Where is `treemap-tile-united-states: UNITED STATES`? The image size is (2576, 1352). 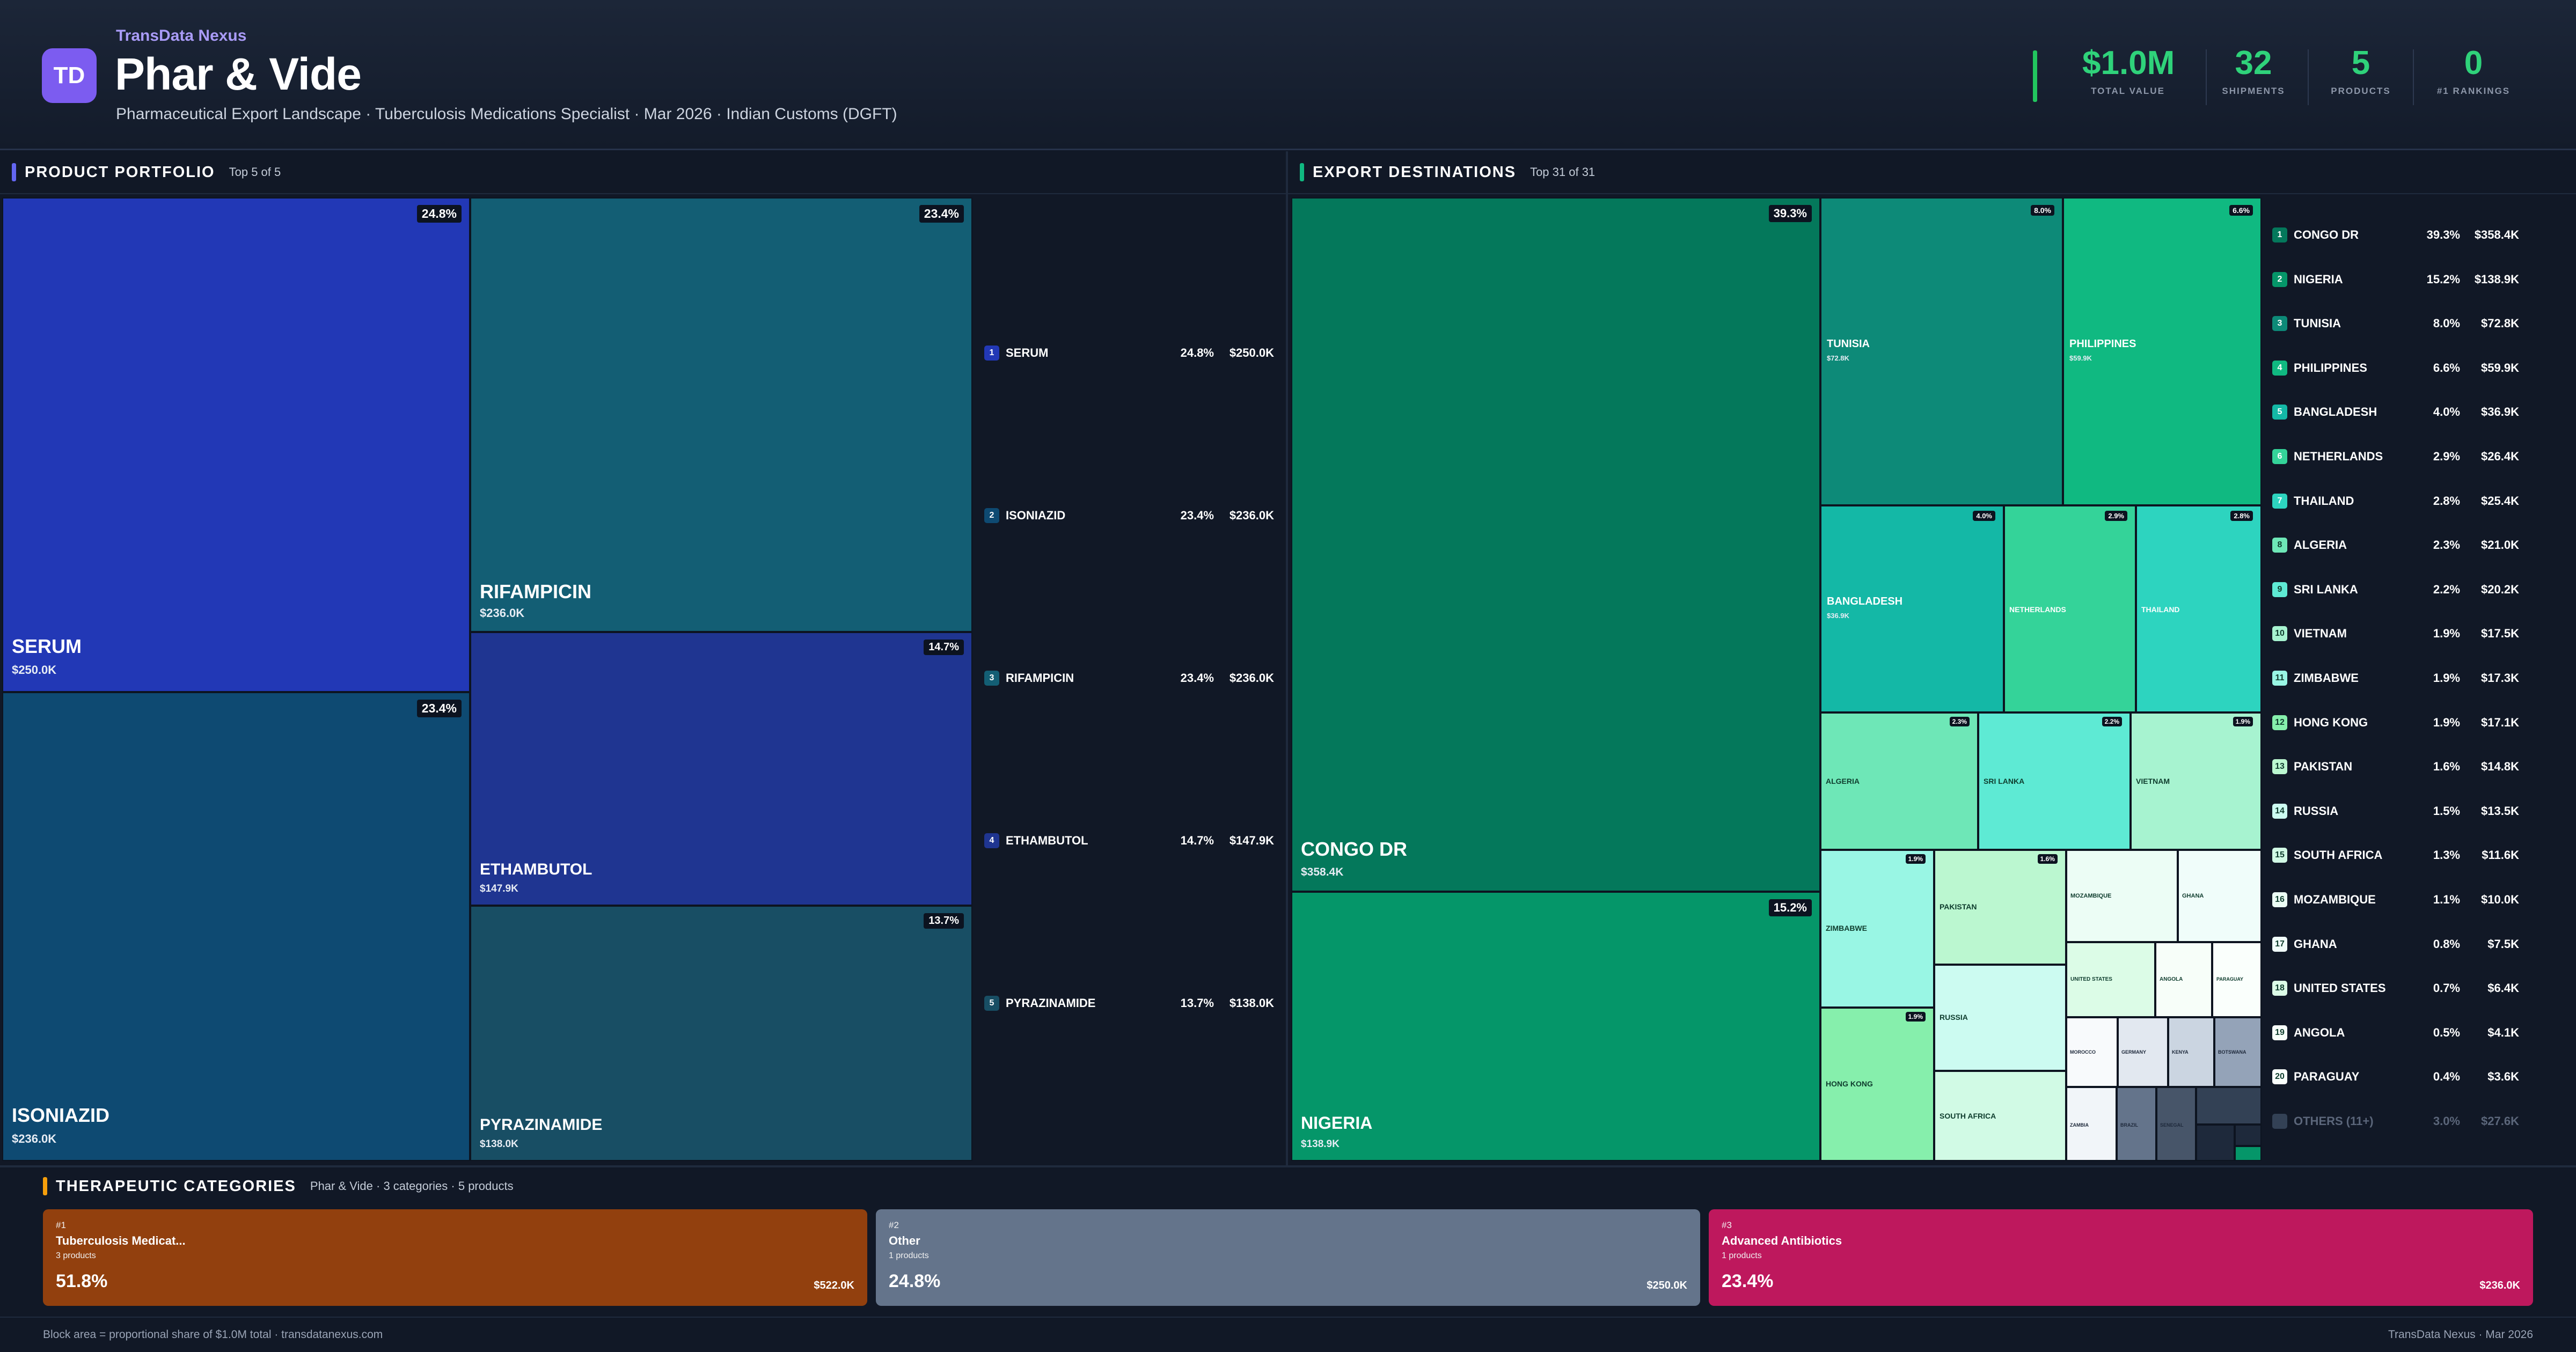
treemap-tile-united-states: UNITED STATES is located at coordinates (2110, 979).